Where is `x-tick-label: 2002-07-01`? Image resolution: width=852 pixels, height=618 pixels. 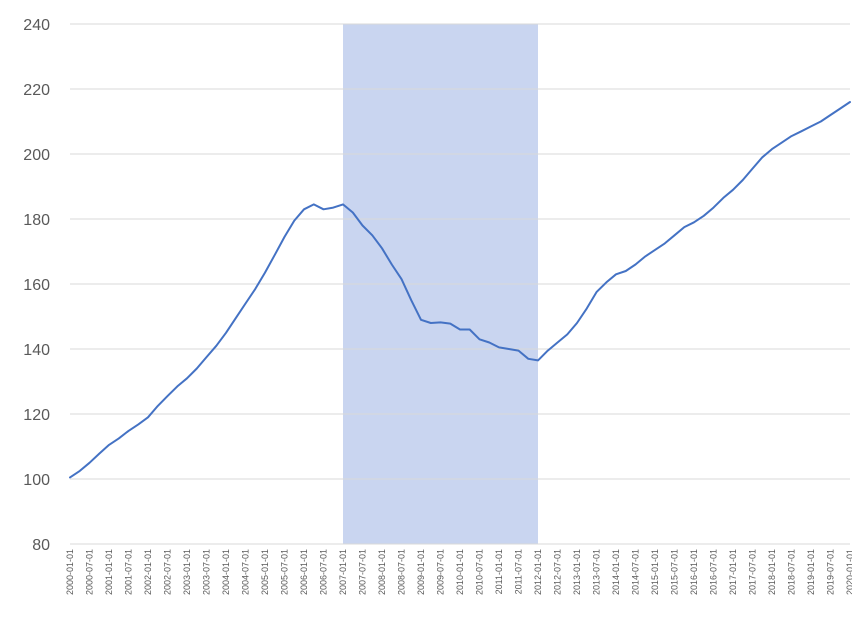 x-tick-label: 2002-07-01 is located at coordinates (168, 572).